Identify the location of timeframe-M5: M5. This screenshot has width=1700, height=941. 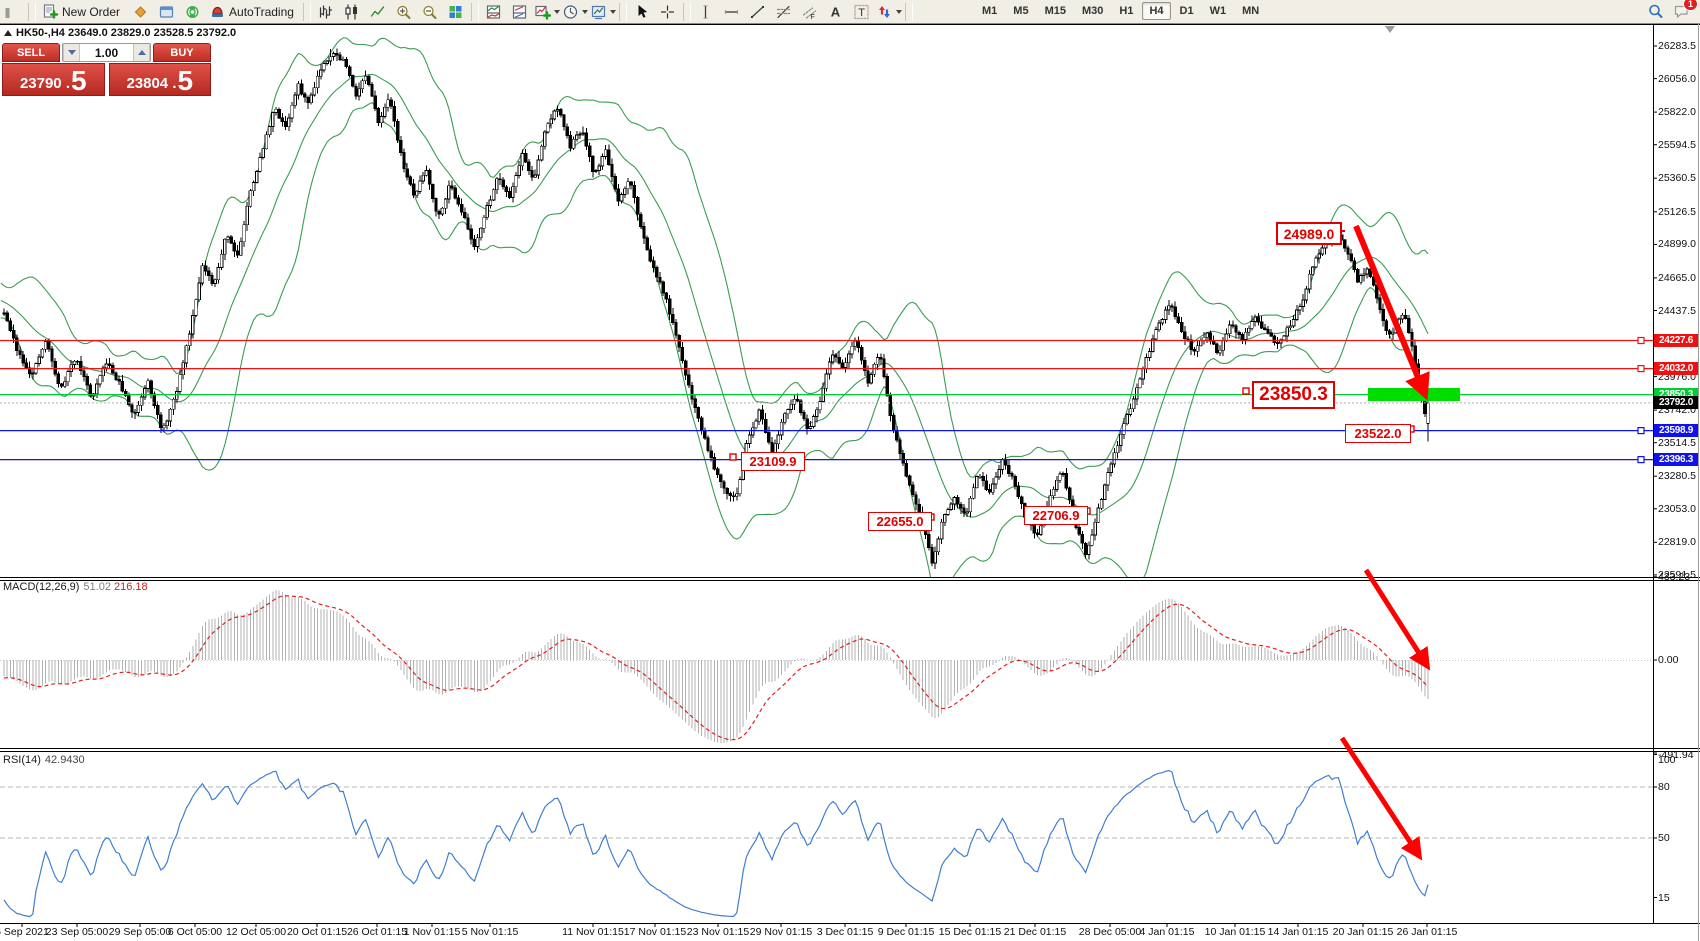
(1021, 11).